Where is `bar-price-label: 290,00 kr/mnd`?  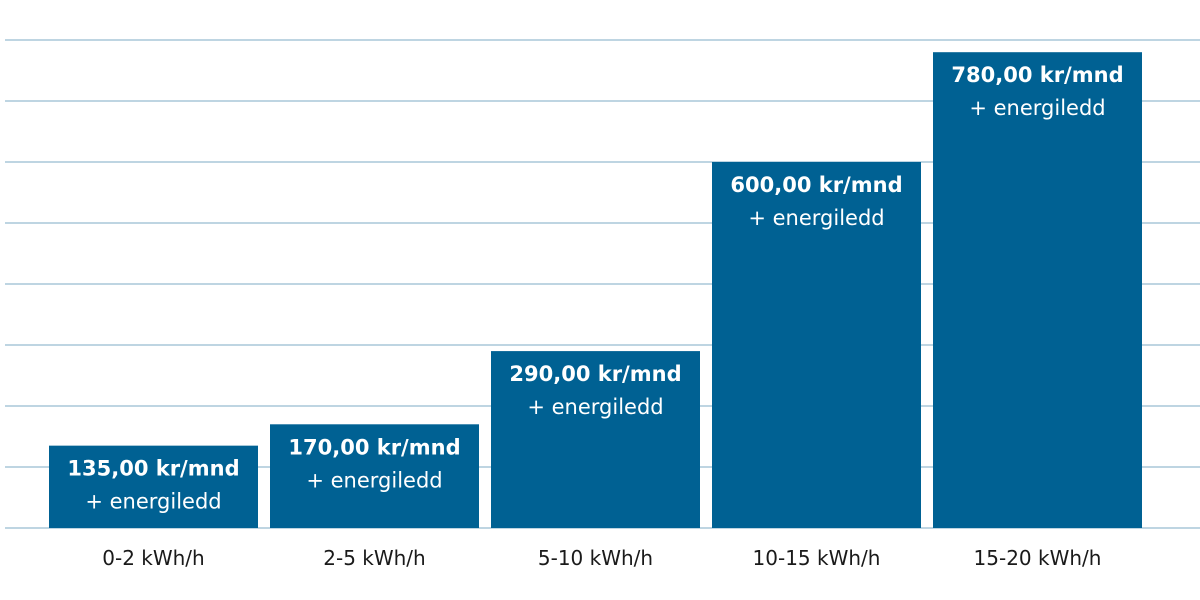
bar-price-label: 290,00 kr/mnd is located at coordinates (595, 374).